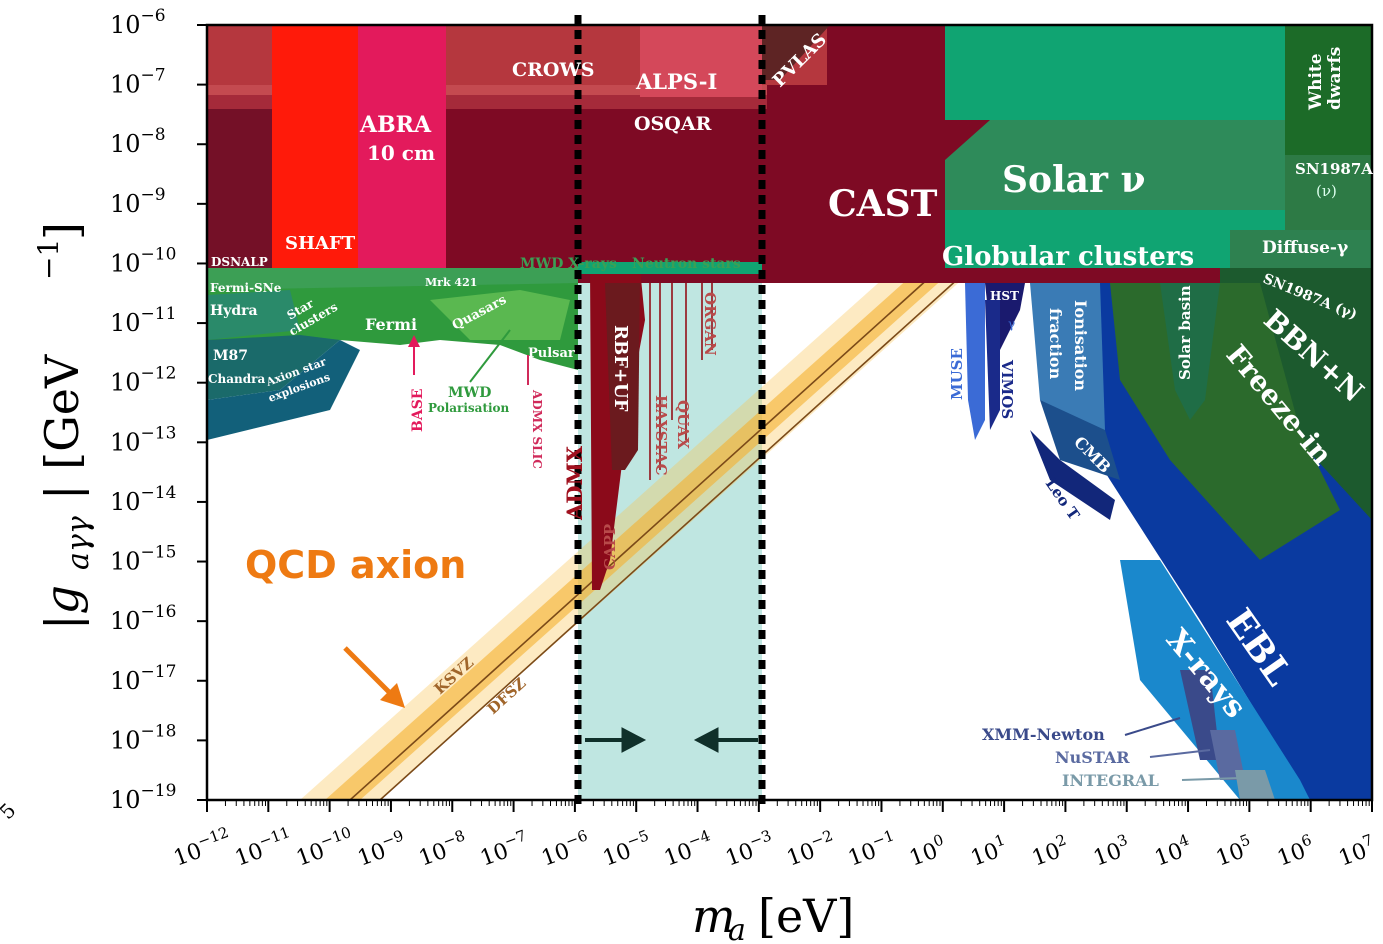 This screenshot has height=944, width=1383. I want to click on diffuse-gamma-region, so click(1301, 249).